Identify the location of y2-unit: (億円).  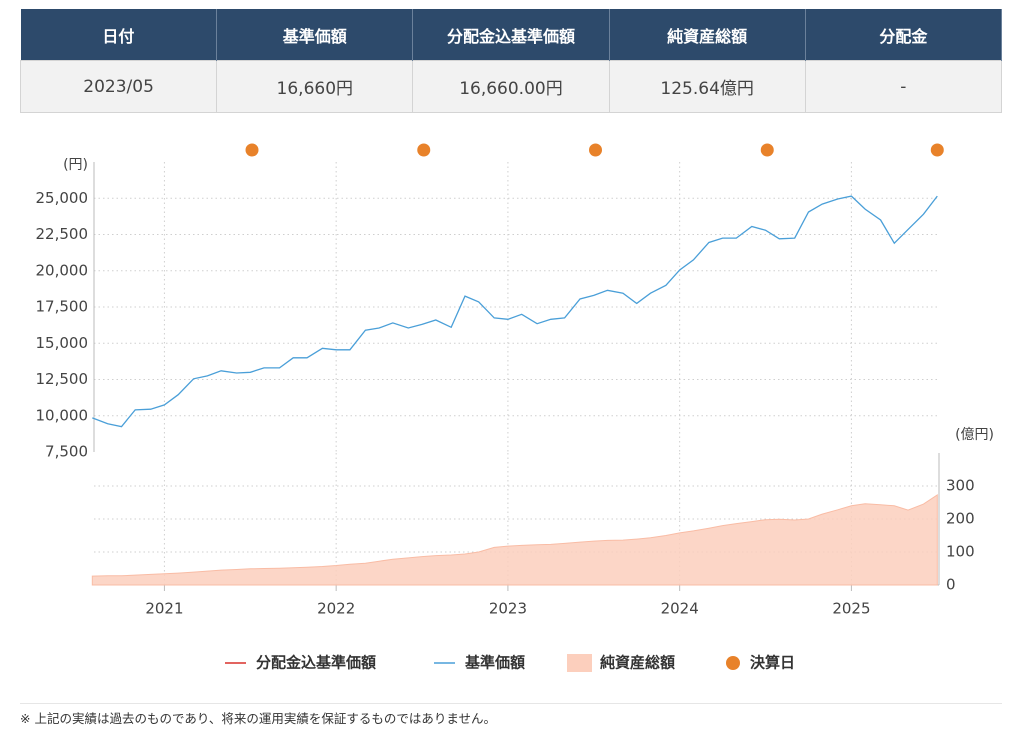
(974, 435).